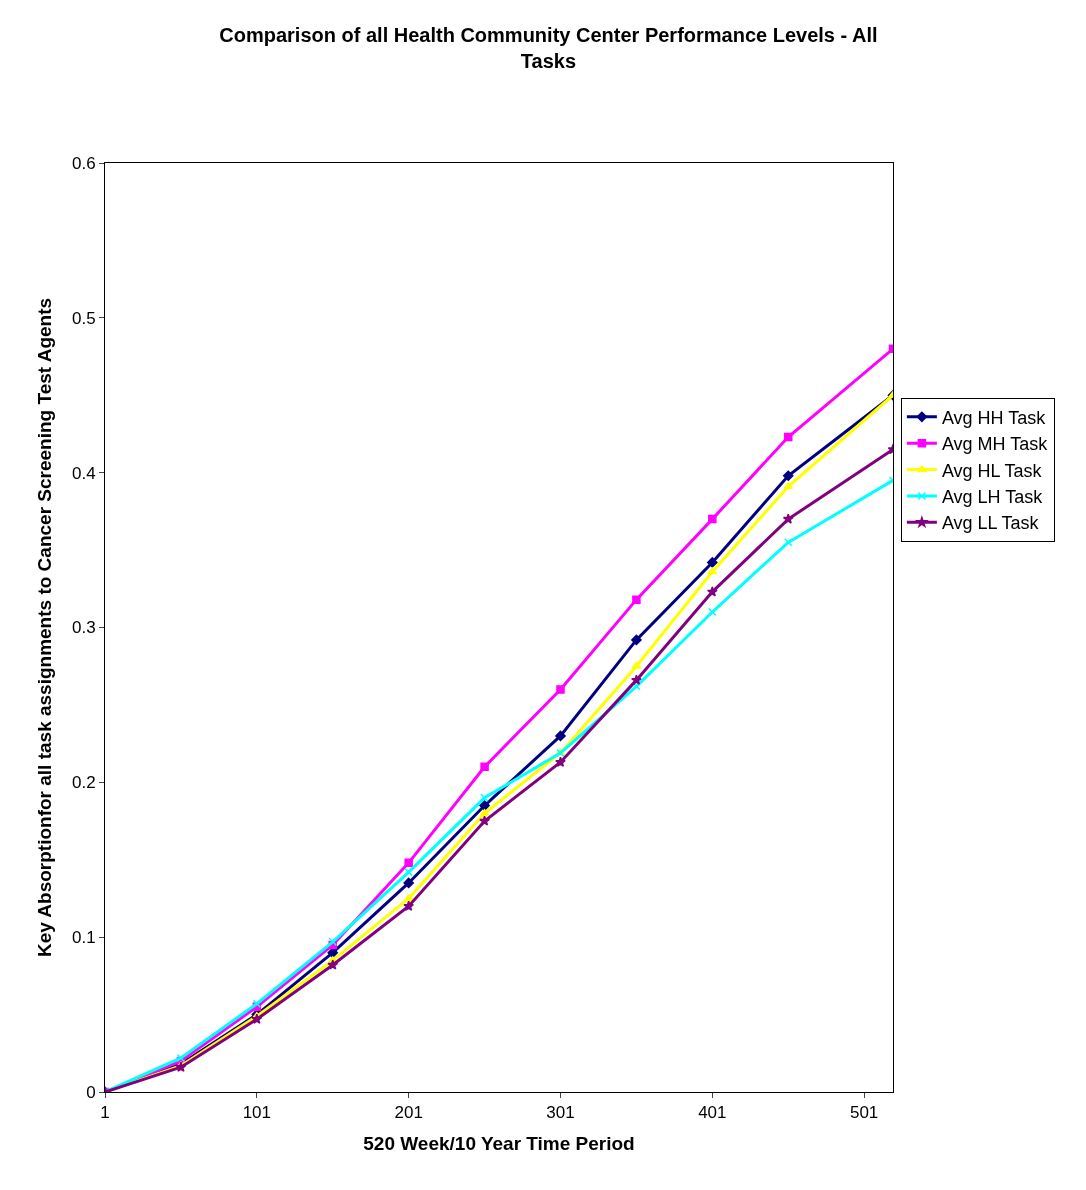 This screenshot has height=1190, width=1086. Describe the element at coordinates (548, 47) in the screenshot. I see `chart-title: Comparison of all Health Community Center Performance Levels - All Tasks` at that location.